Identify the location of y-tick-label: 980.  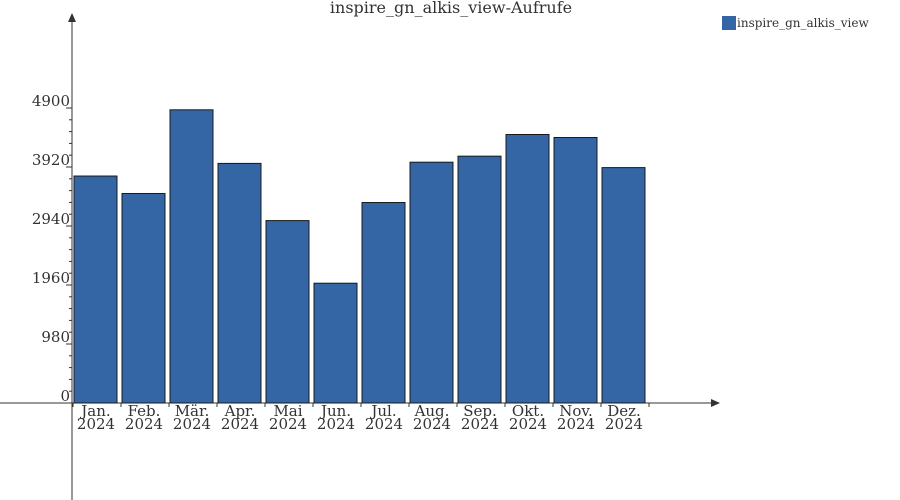
(55, 337).